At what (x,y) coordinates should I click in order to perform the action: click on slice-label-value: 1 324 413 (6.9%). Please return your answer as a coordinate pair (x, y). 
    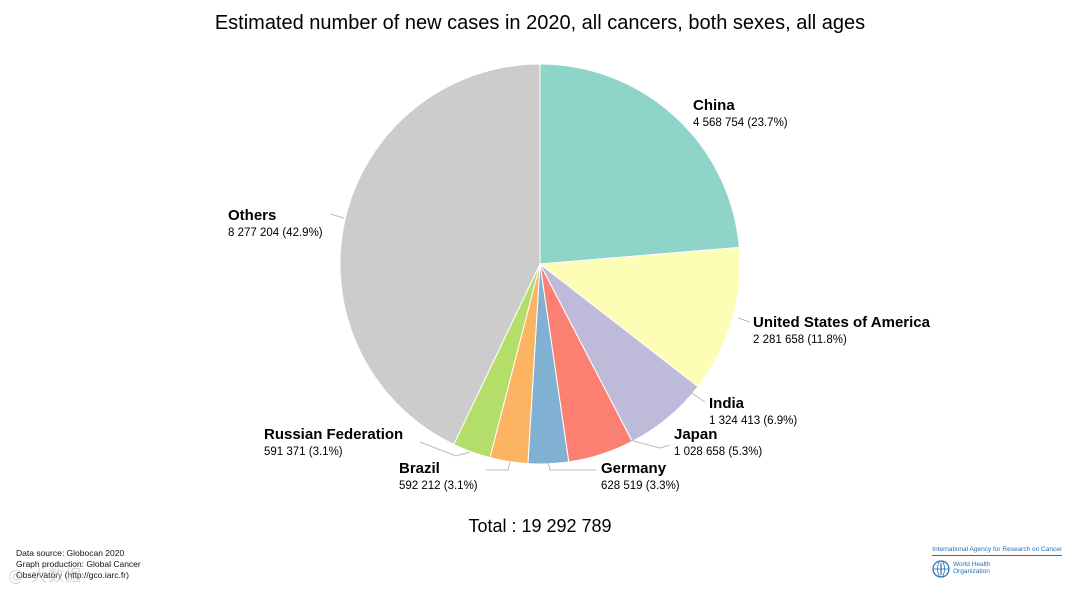
    Looking at the image, I should click on (753, 421).